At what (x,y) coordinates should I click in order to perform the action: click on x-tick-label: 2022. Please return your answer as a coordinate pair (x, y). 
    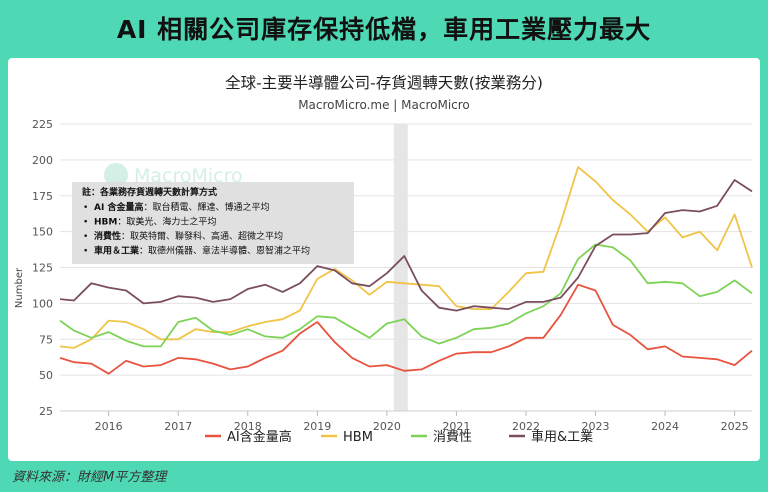
    Looking at the image, I should click on (526, 426).